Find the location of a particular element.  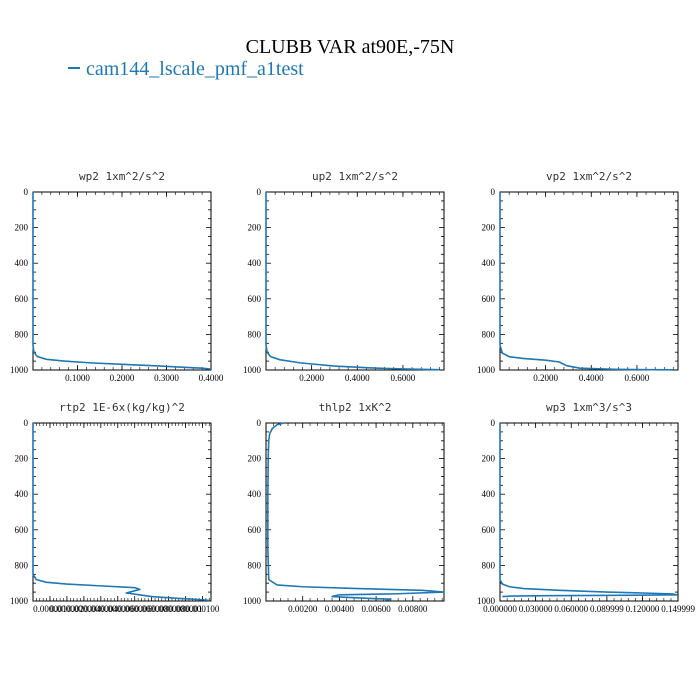

x-tick-label: 0.000000 is located at coordinates (500, 609).